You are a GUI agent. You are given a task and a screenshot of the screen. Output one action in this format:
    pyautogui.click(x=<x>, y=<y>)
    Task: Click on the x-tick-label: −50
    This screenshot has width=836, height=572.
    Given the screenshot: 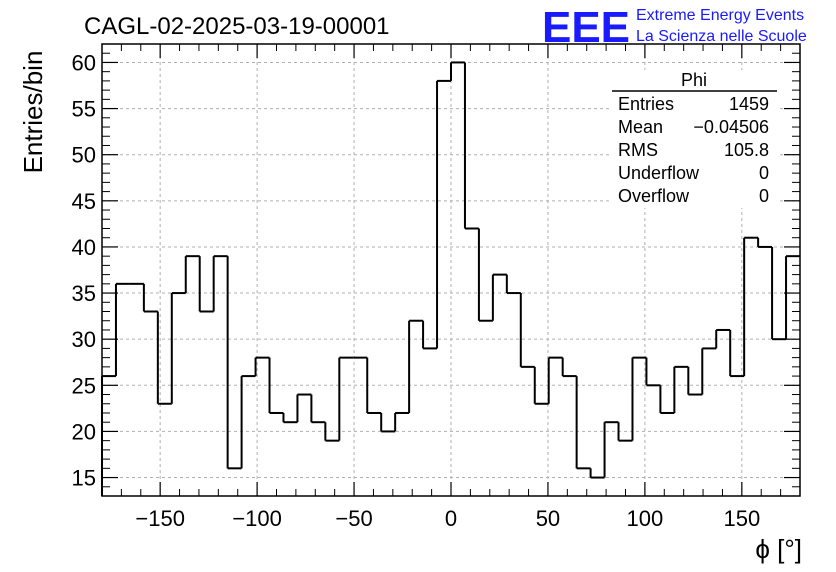 What is the action you would take?
    pyautogui.click(x=353, y=518)
    